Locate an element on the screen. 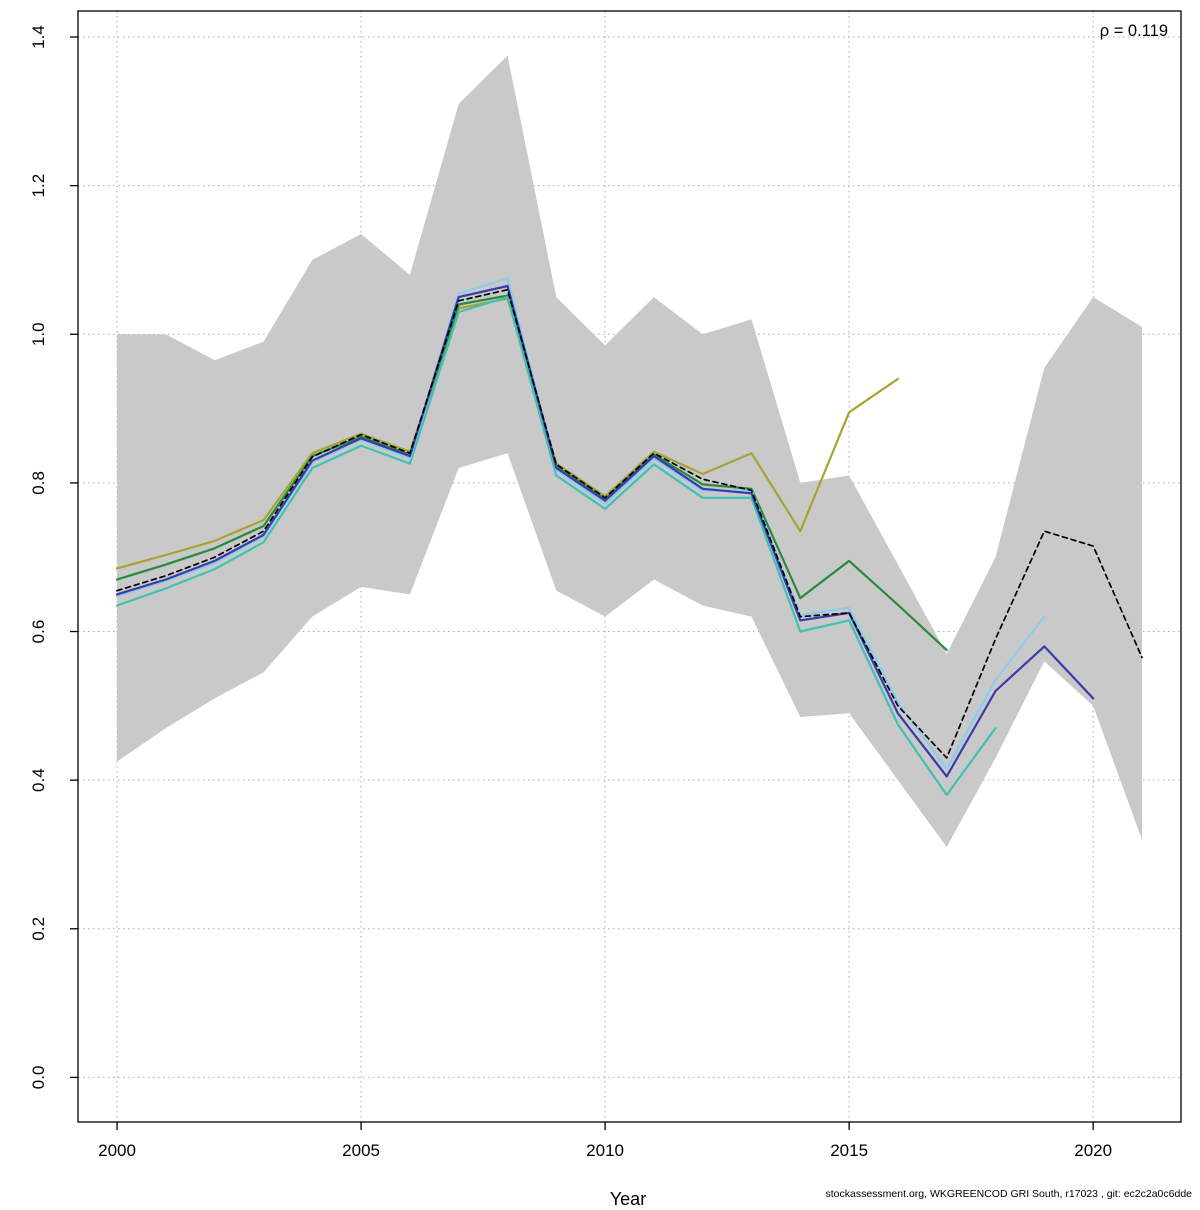 Image resolution: width=1200 pixels, height=1210 pixels. y-tick-label: 0.6 is located at coordinates (38, 632).